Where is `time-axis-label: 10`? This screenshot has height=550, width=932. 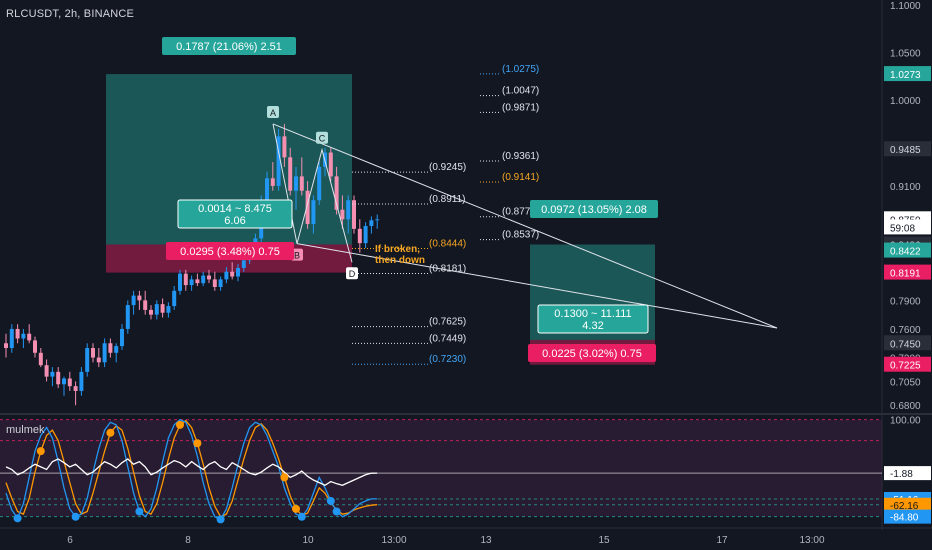 time-axis-label: 10 is located at coordinates (308, 540).